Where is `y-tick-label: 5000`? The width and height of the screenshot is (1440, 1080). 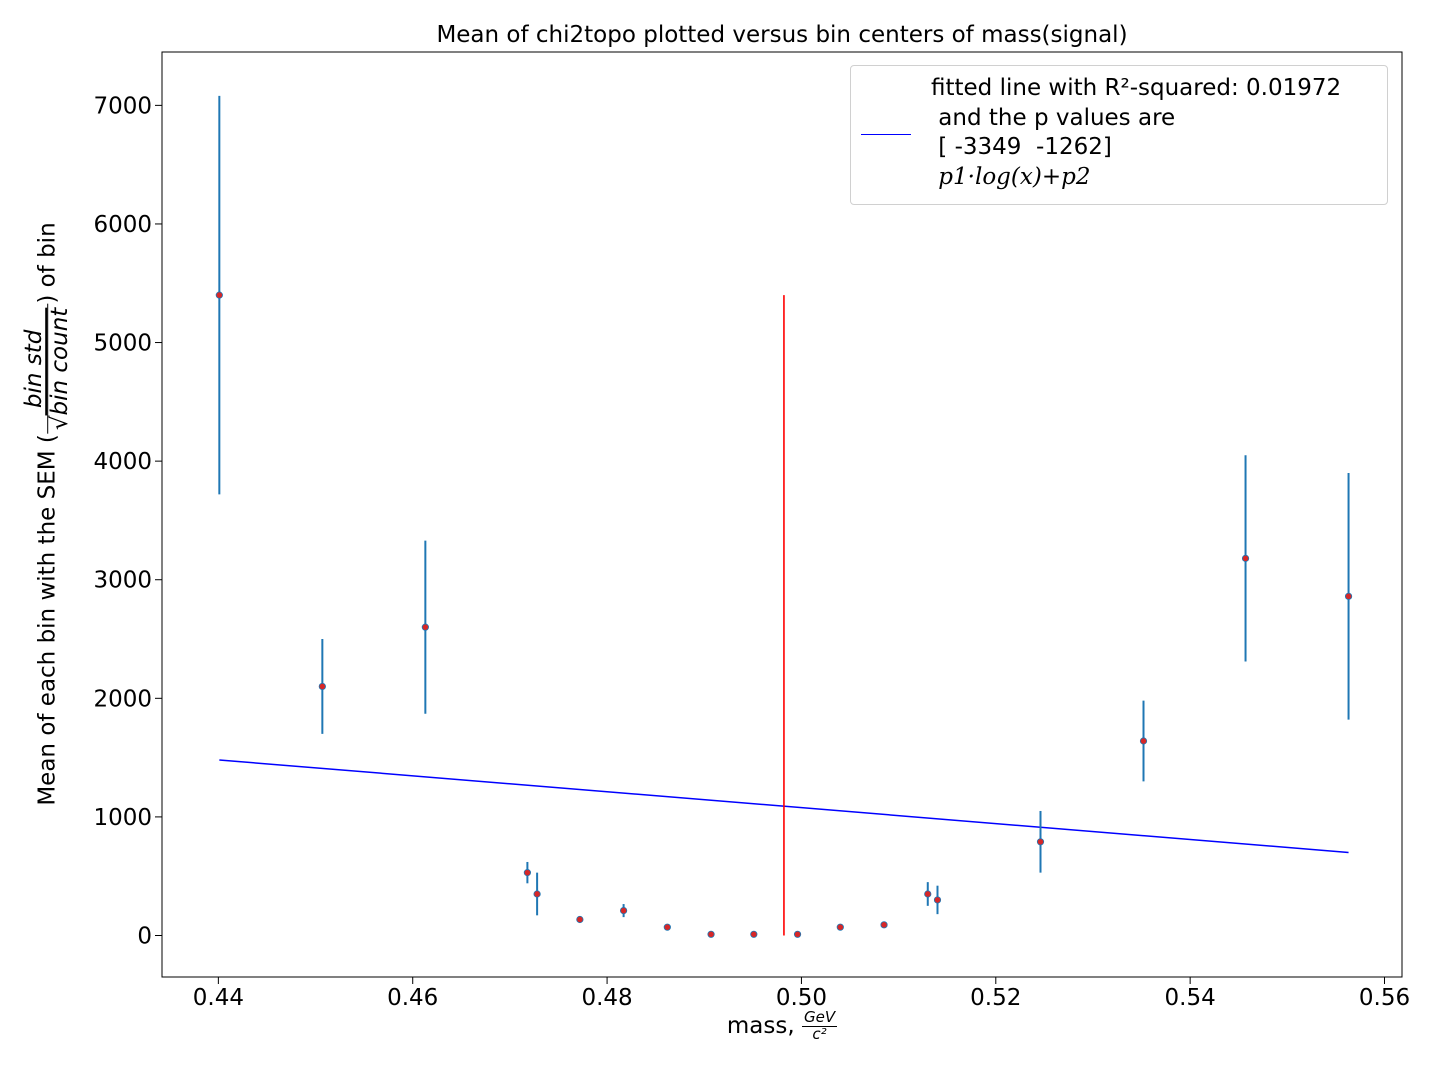
y-tick-label: 5000 is located at coordinates (122, 344).